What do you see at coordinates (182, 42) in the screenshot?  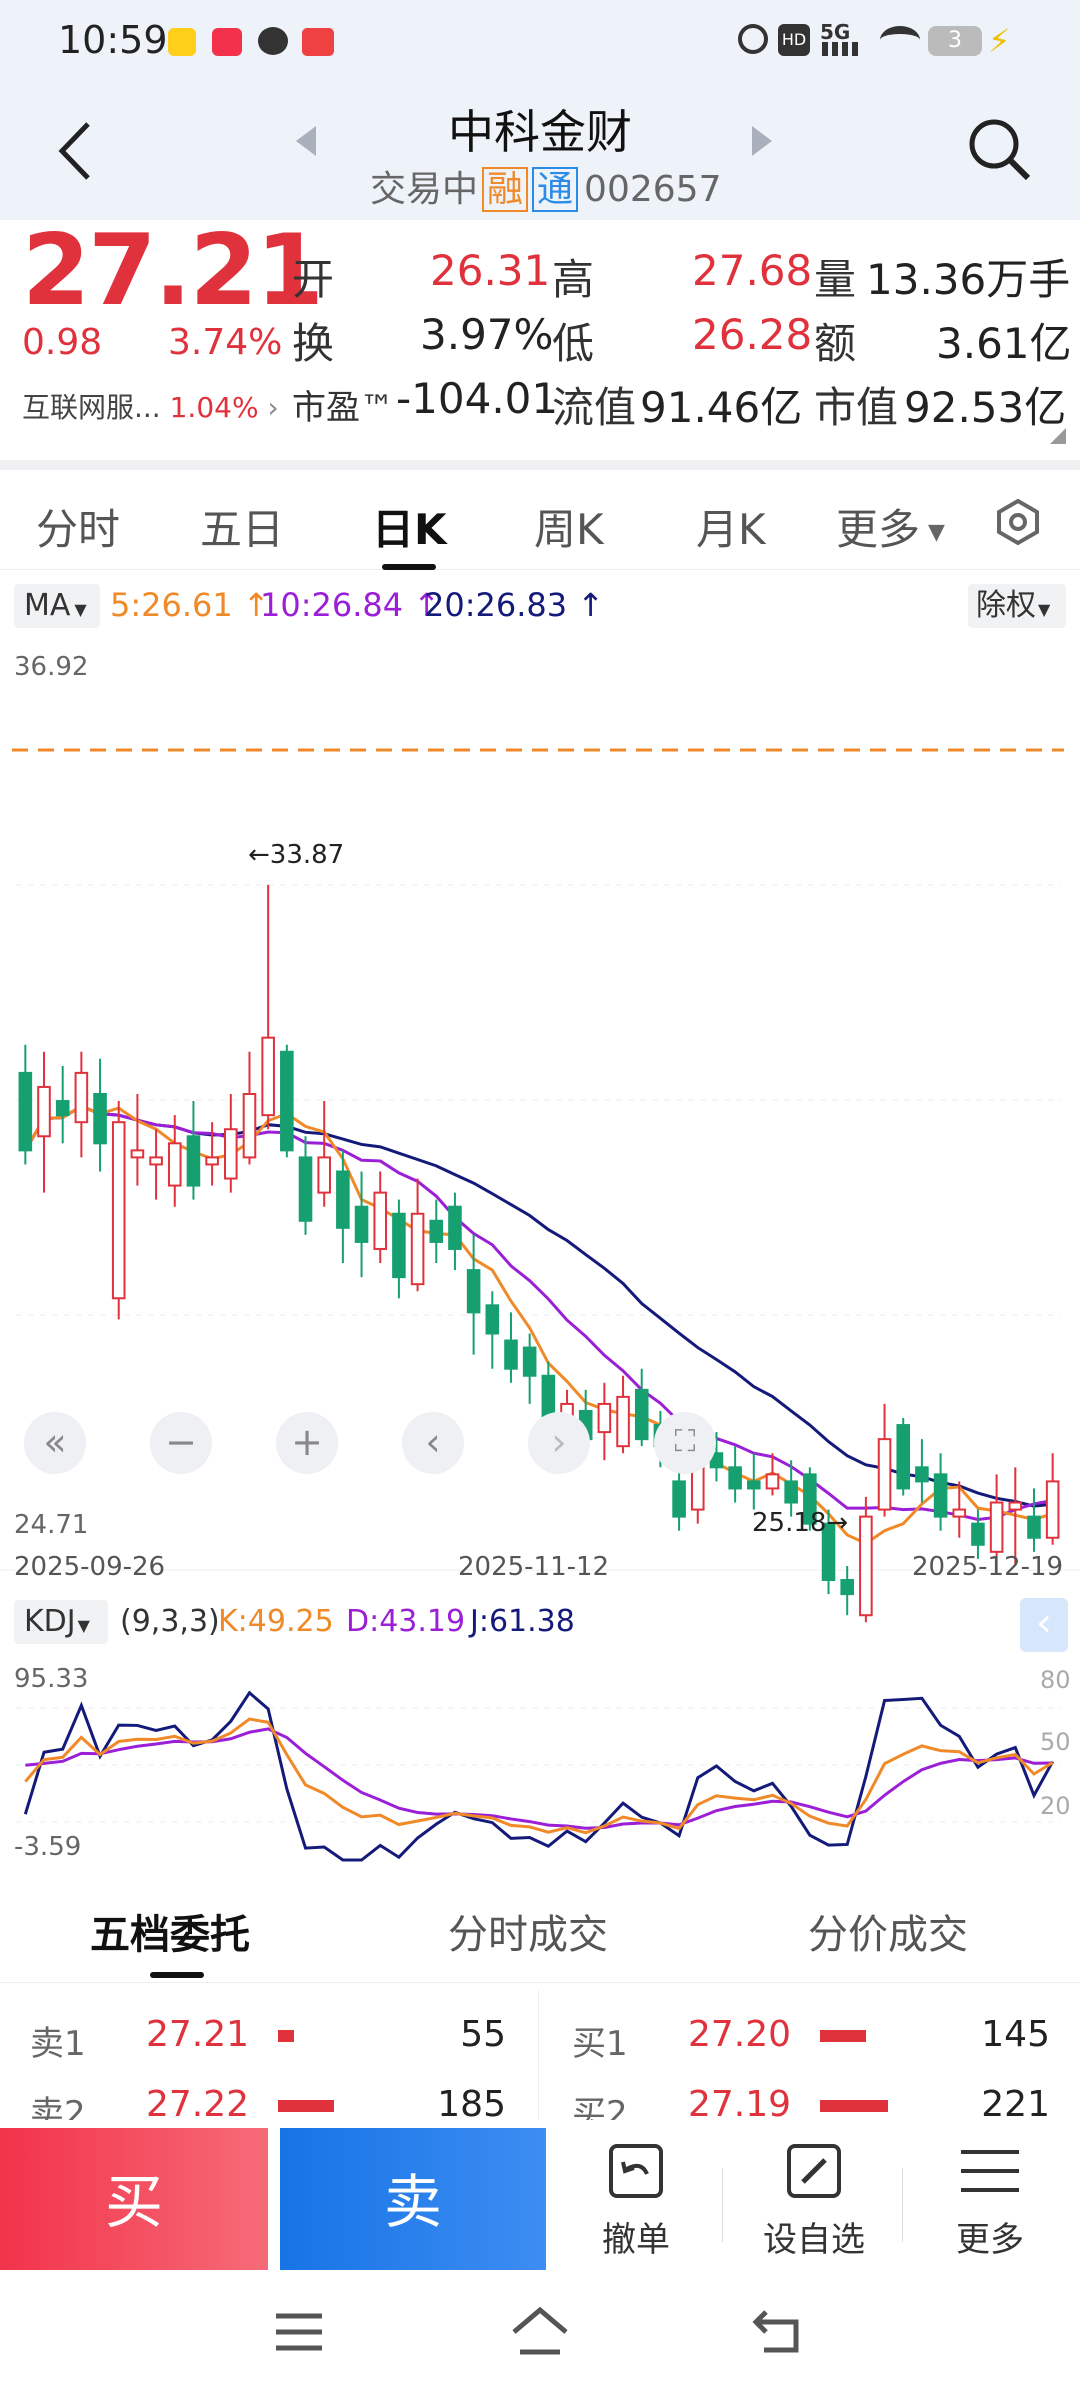 I see `meituan-icon` at bounding box center [182, 42].